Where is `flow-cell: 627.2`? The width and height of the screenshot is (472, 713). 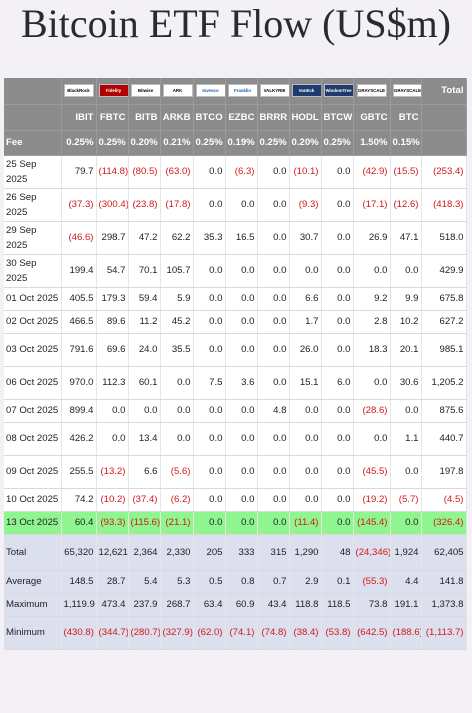
flow-cell: 627.2 is located at coordinates (444, 322).